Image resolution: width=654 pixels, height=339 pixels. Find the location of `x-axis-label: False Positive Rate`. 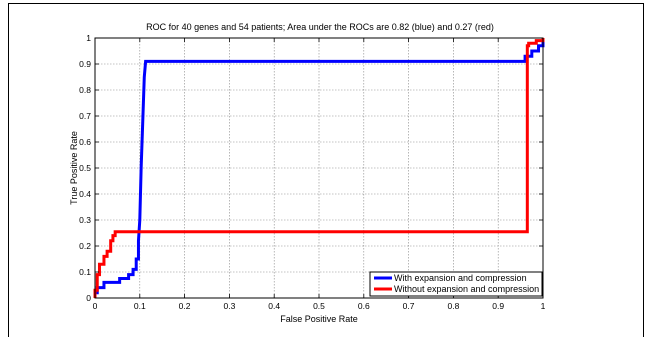

x-axis-label: False Positive Rate is located at coordinates (319, 319).